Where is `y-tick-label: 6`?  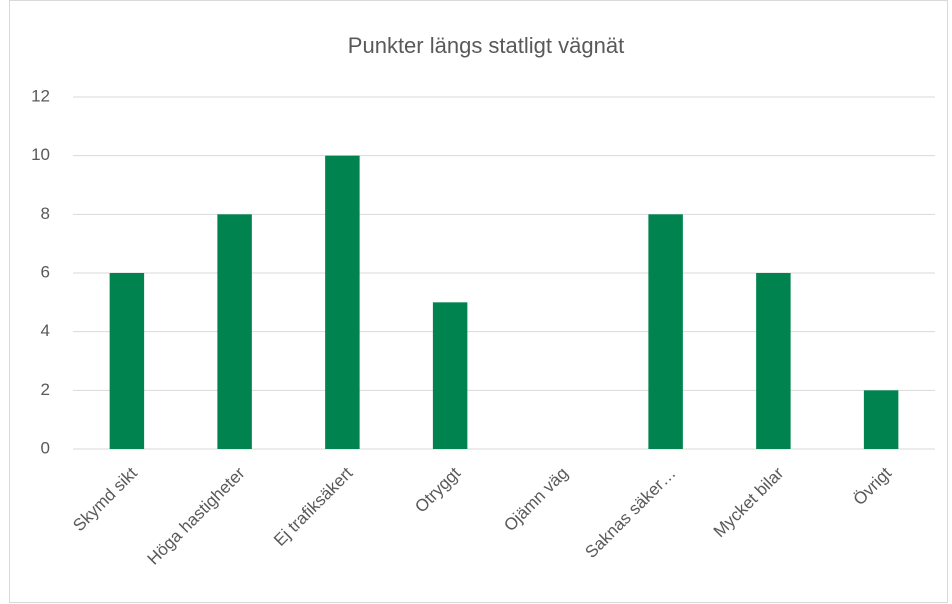
y-tick-label: 6 is located at coordinates (45, 271).